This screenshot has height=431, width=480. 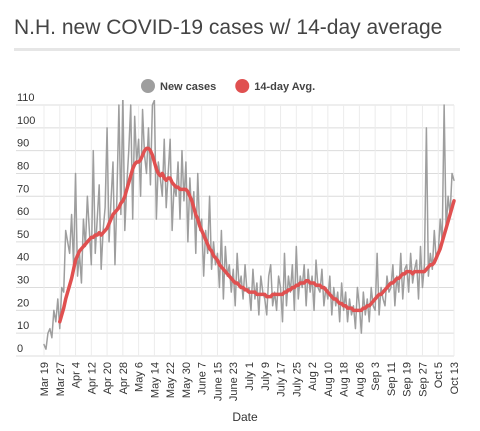 What do you see at coordinates (282, 379) in the screenshot?
I see `x-tick-label: July 17` at bounding box center [282, 379].